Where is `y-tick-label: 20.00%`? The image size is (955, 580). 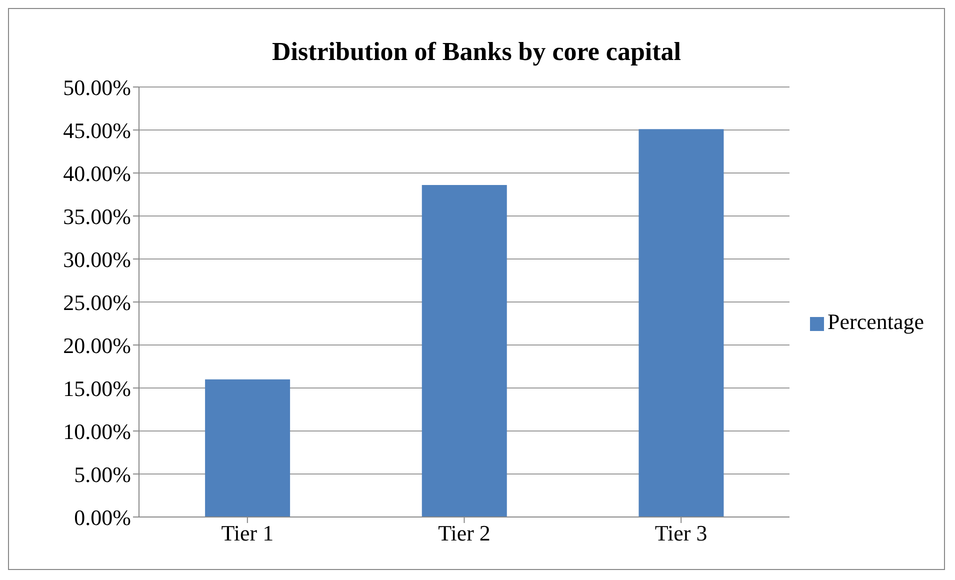
y-tick-label: 20.00% is located at coordinates (97, 345).